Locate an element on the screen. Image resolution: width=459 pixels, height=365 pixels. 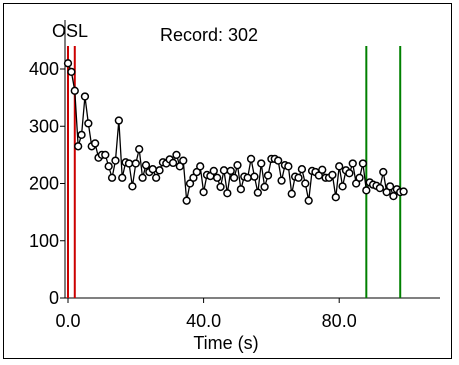
y-tick-label: 0 is located at coordinates (54, 298).